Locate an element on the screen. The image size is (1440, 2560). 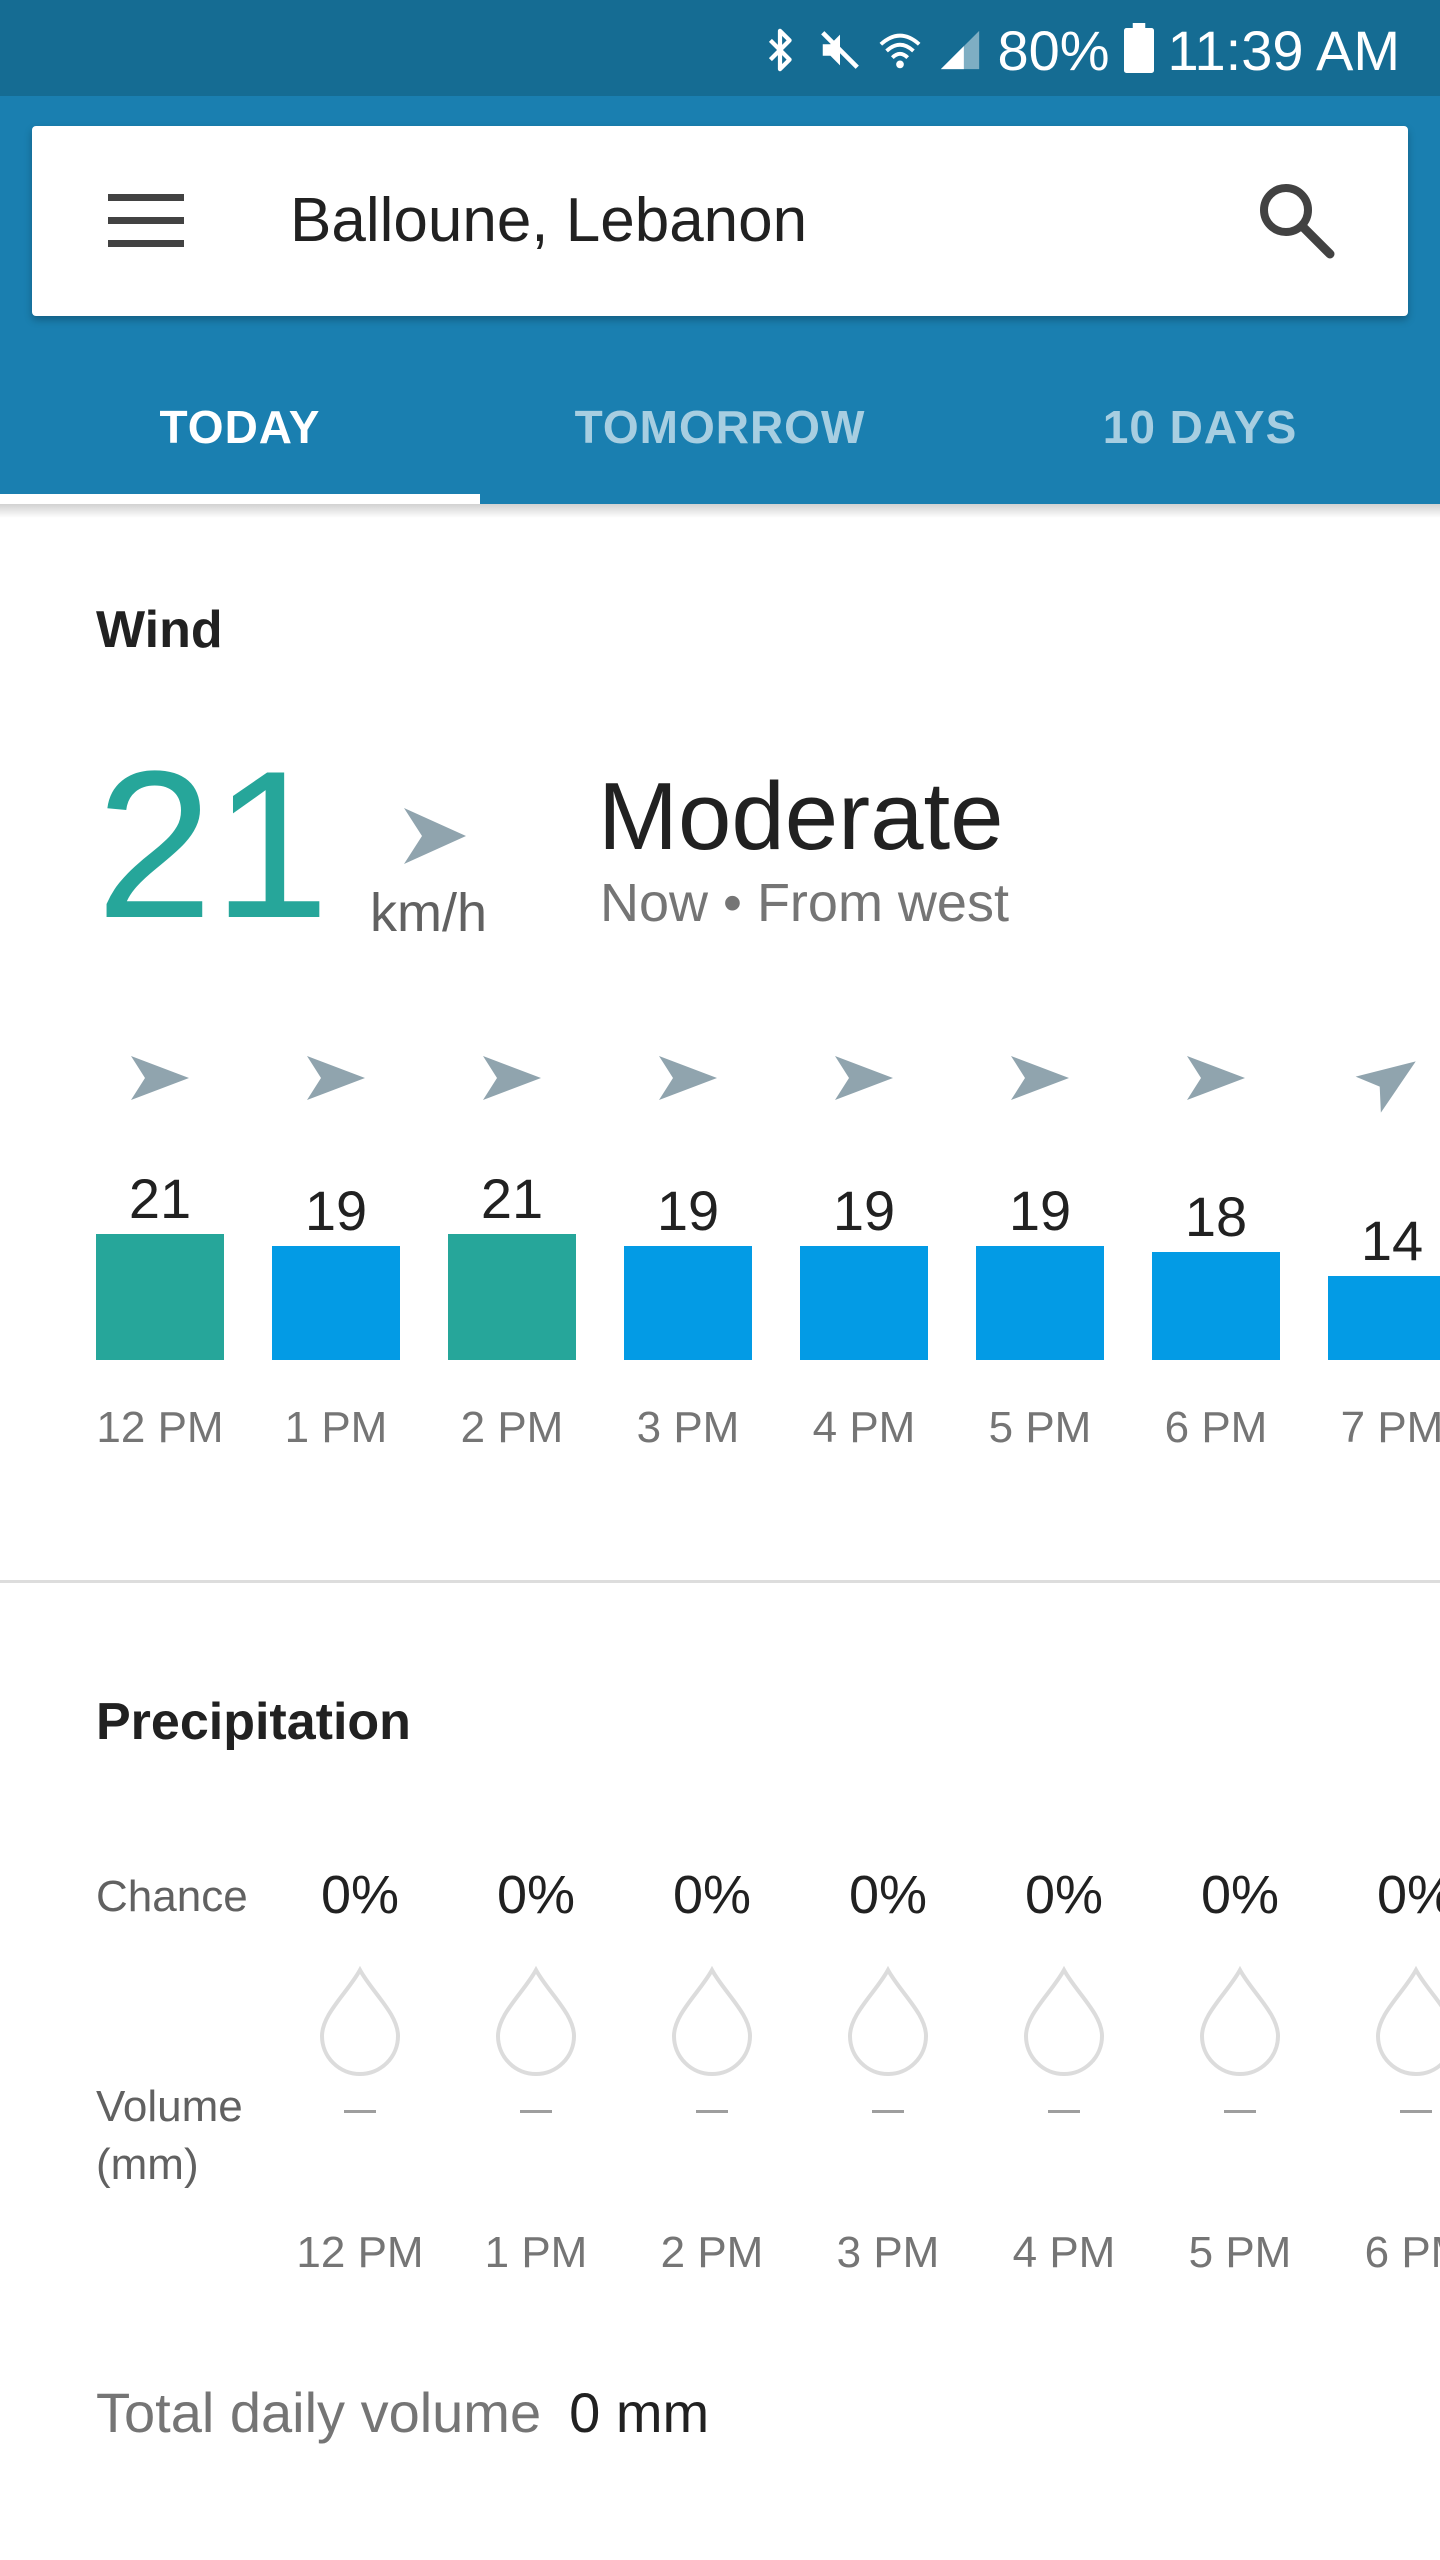
wind-description: Moderate is located at coordinates (801, 816).